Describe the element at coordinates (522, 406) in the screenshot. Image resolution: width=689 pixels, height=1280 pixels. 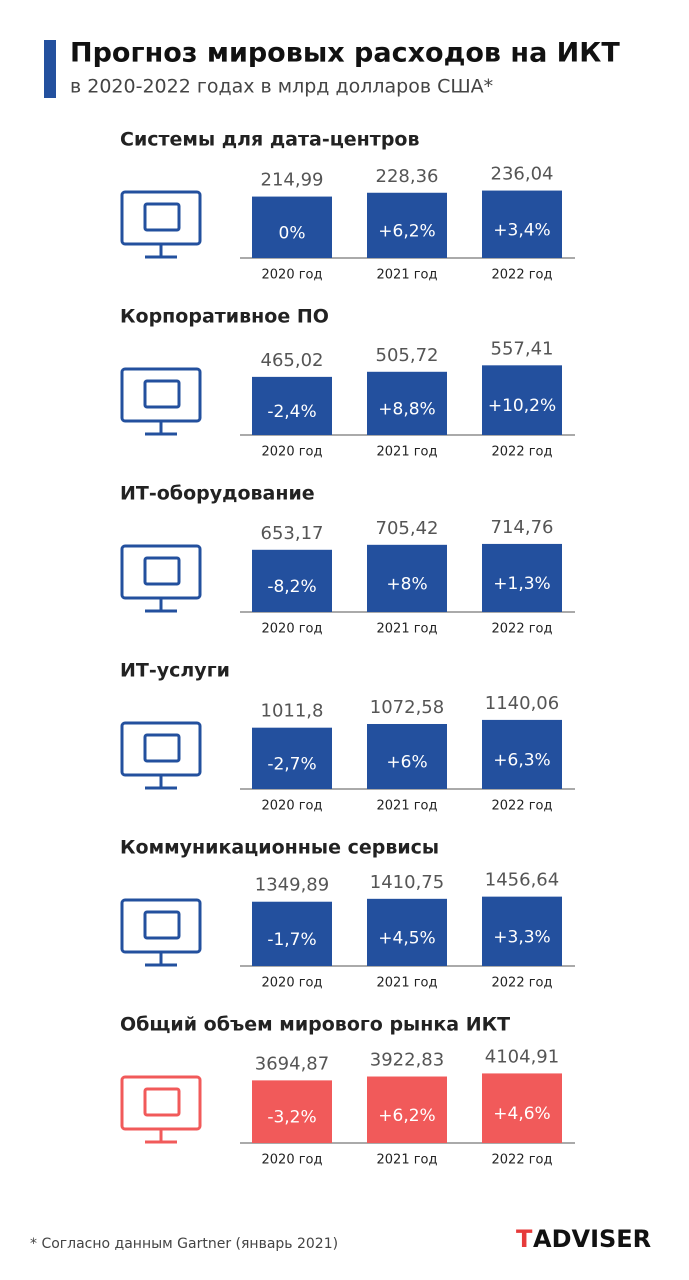
I see `change-label: +10,2%` at that location.